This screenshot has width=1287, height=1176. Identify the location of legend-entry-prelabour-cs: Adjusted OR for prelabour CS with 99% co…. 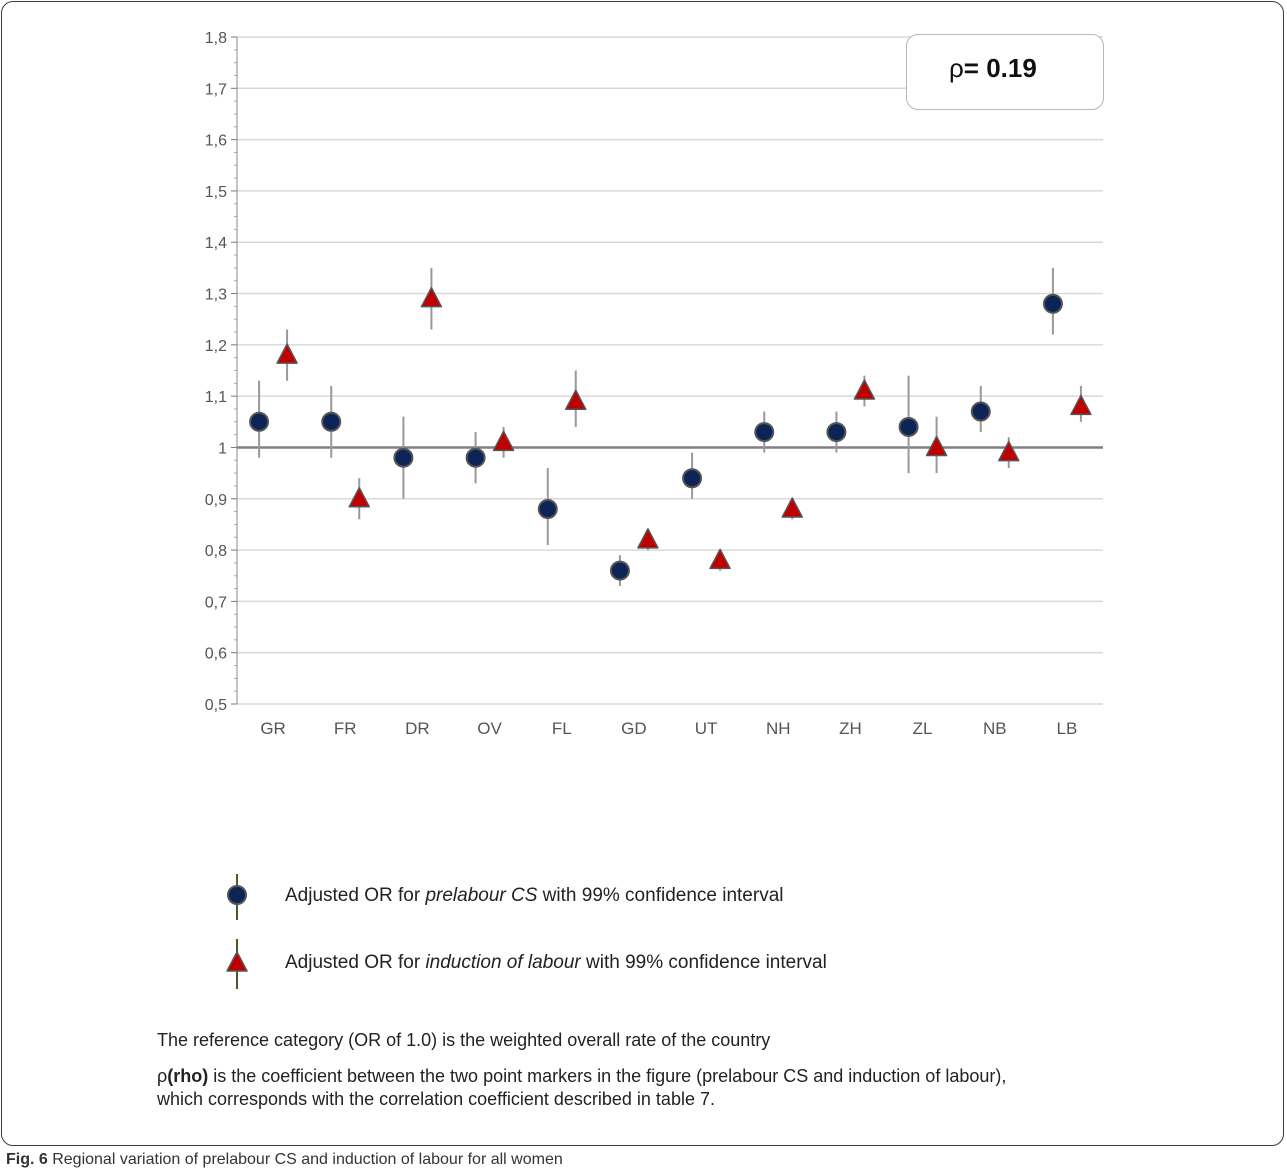
(534, 895).